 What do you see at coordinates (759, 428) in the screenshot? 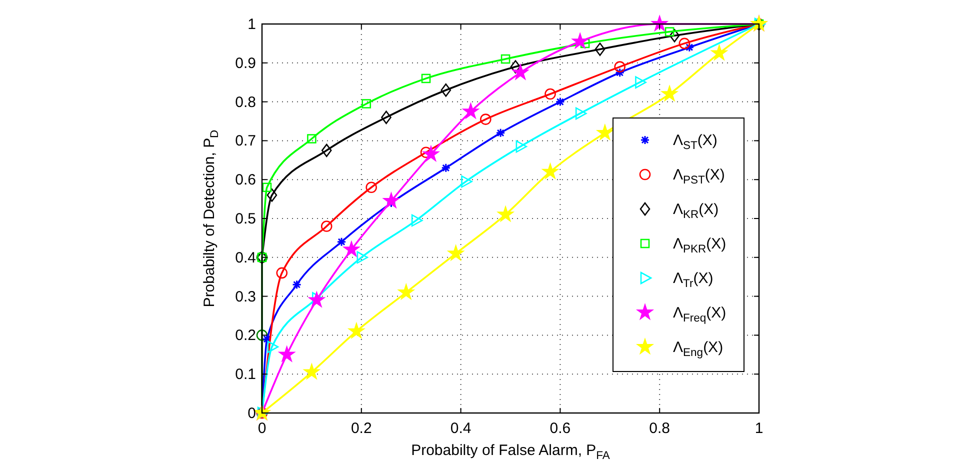
I see `x-tick-label: 1` at bounding box center [759, 428].